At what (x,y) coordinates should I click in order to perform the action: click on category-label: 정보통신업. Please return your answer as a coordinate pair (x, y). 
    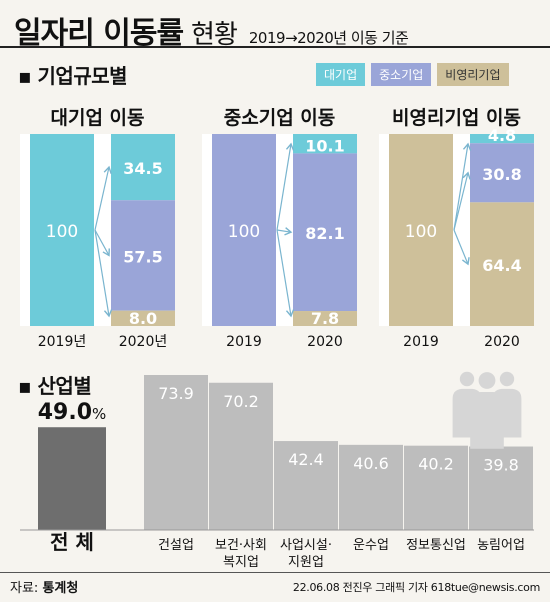
    Looking at the image, I should click on (436, 545).